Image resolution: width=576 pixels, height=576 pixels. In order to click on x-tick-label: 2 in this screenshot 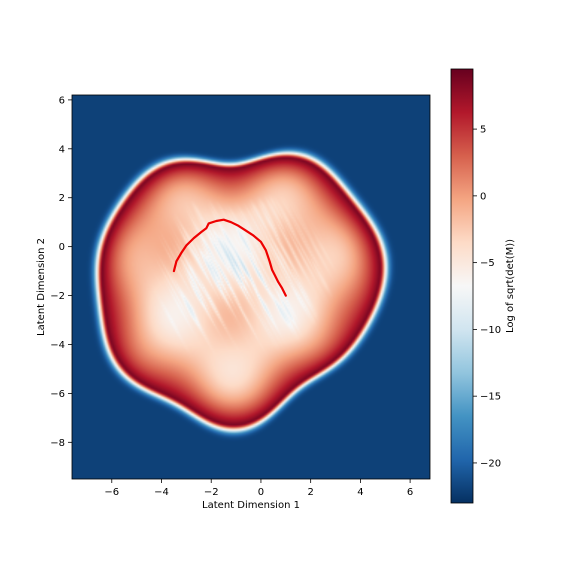, I will do `click(310, 492)`.